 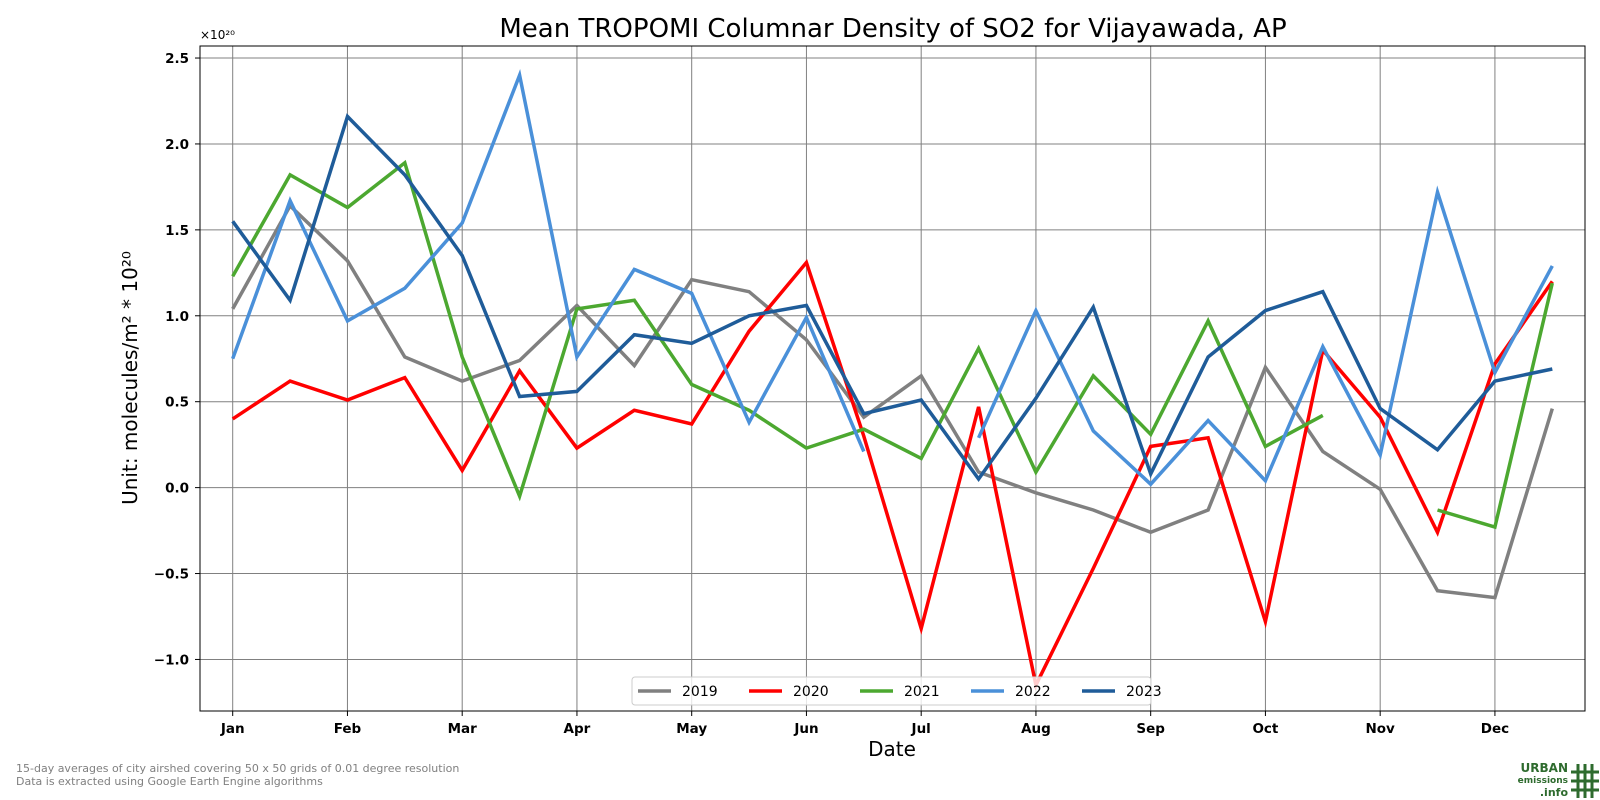 What do you see at coordinates (177, 231) in the screenshot?
I see `y-tick-label: 1.5` at bounding box center [177, 231].